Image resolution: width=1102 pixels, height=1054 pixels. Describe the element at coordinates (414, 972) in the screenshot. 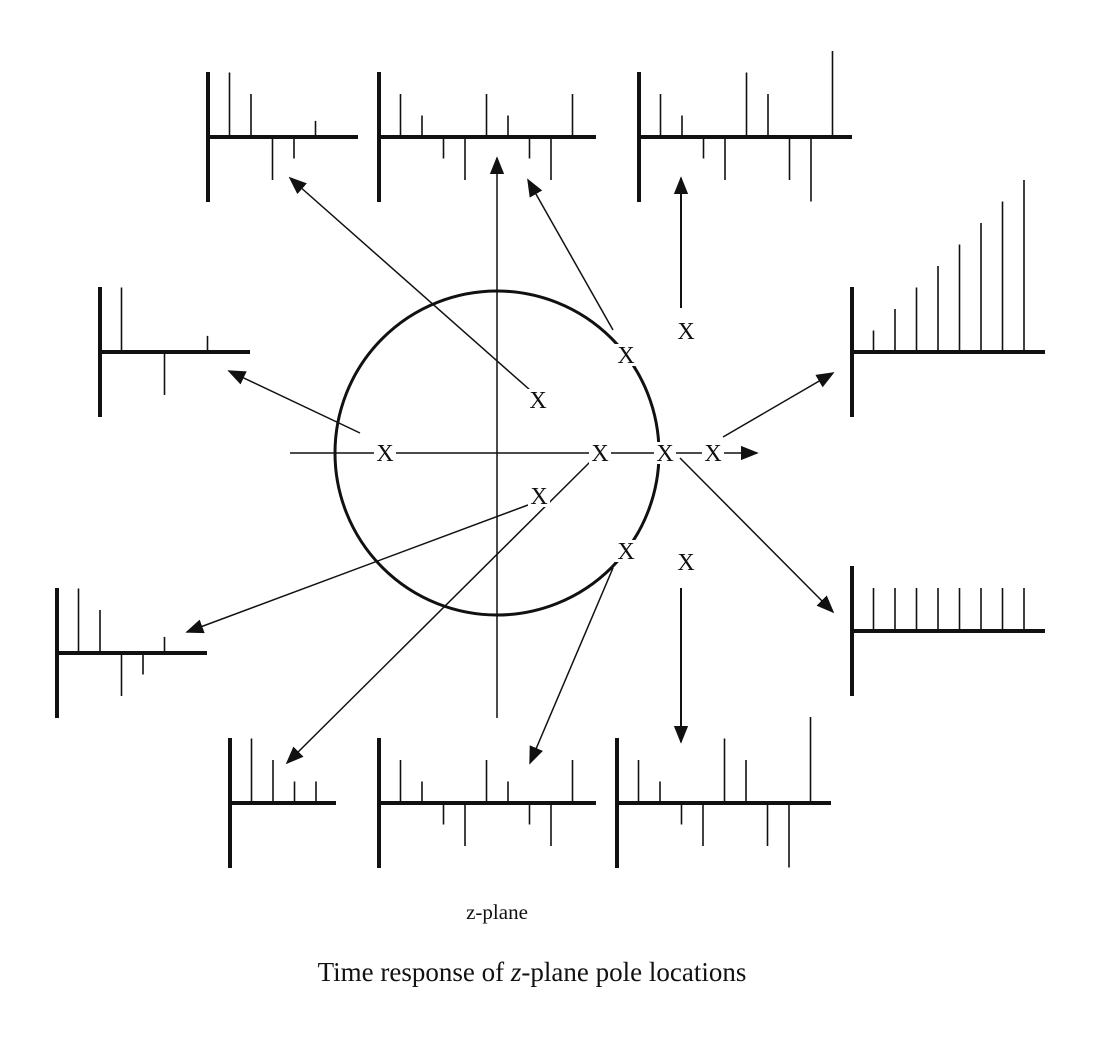

I see `caption-prefix: Time response of` at that location.